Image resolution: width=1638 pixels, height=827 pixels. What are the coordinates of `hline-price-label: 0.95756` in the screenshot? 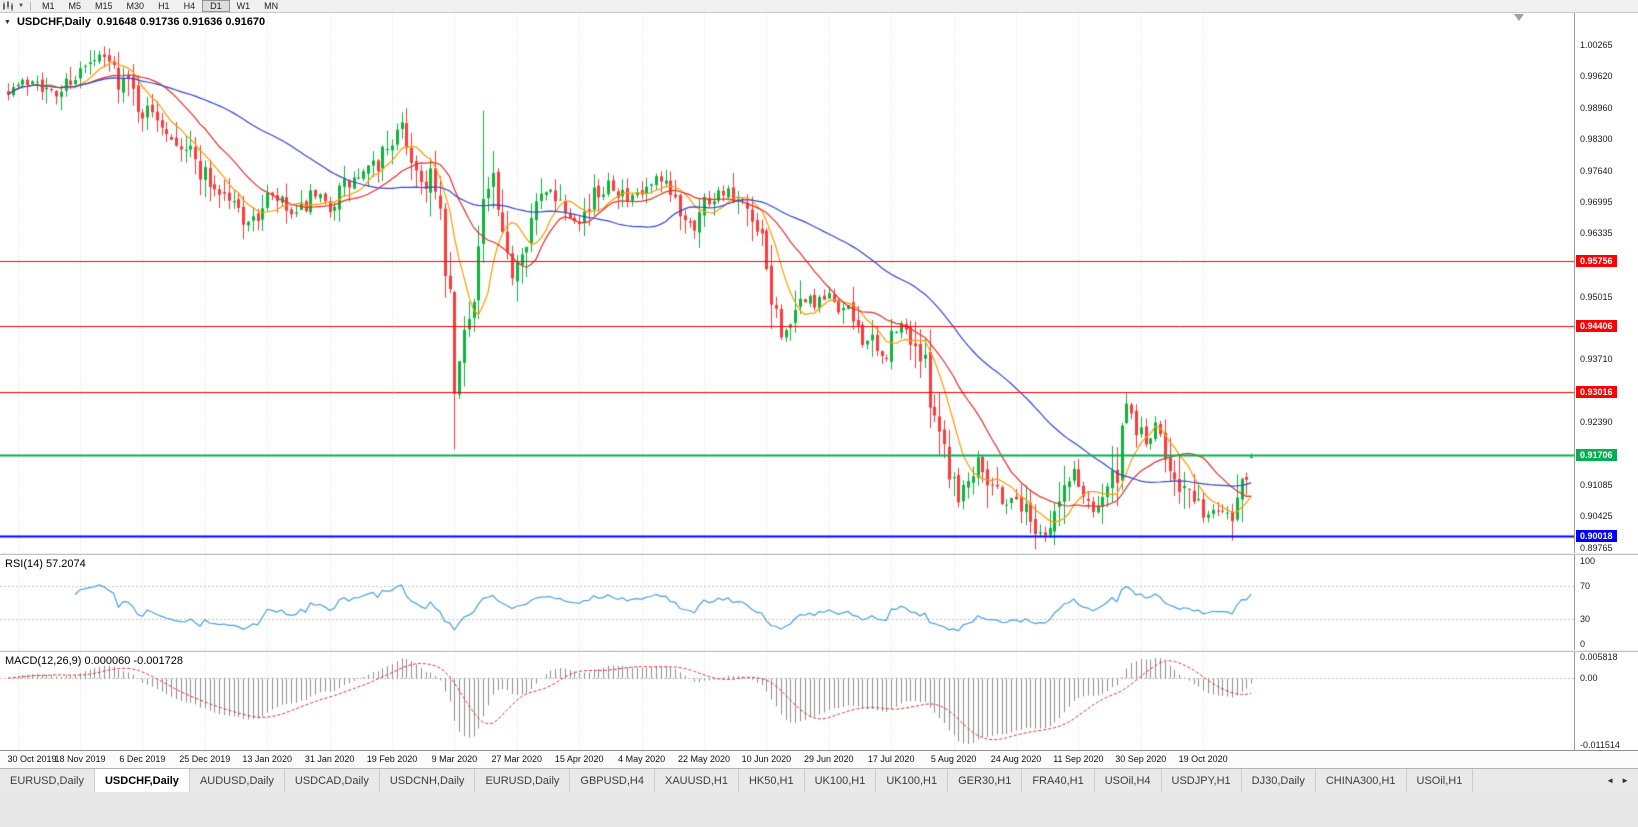 It's located at (1596, 261).